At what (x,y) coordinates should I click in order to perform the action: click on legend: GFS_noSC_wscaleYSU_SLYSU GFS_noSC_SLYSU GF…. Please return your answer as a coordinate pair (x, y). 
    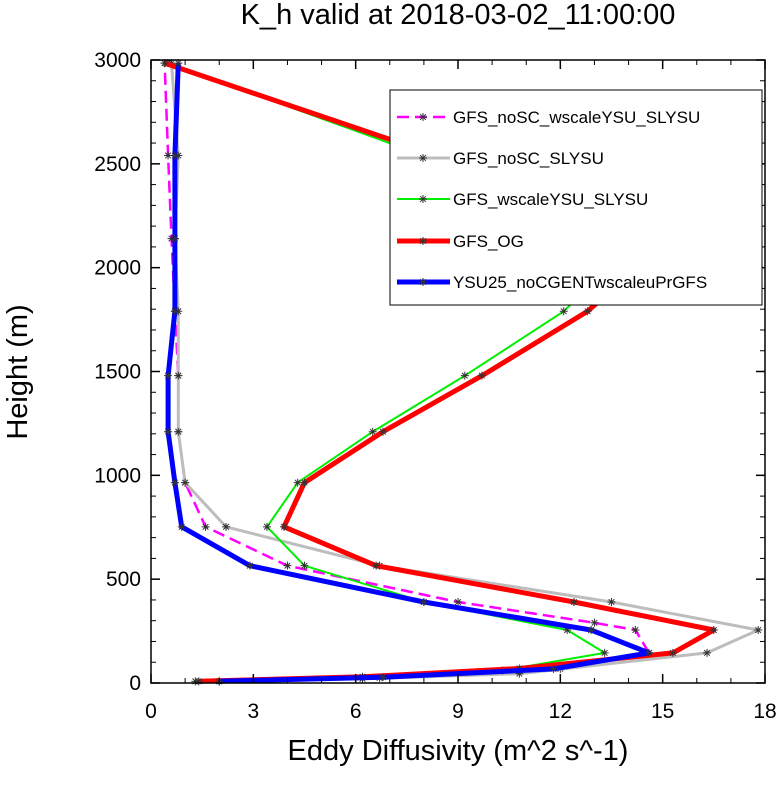
    Looking at the image, I should click on (576, 197).